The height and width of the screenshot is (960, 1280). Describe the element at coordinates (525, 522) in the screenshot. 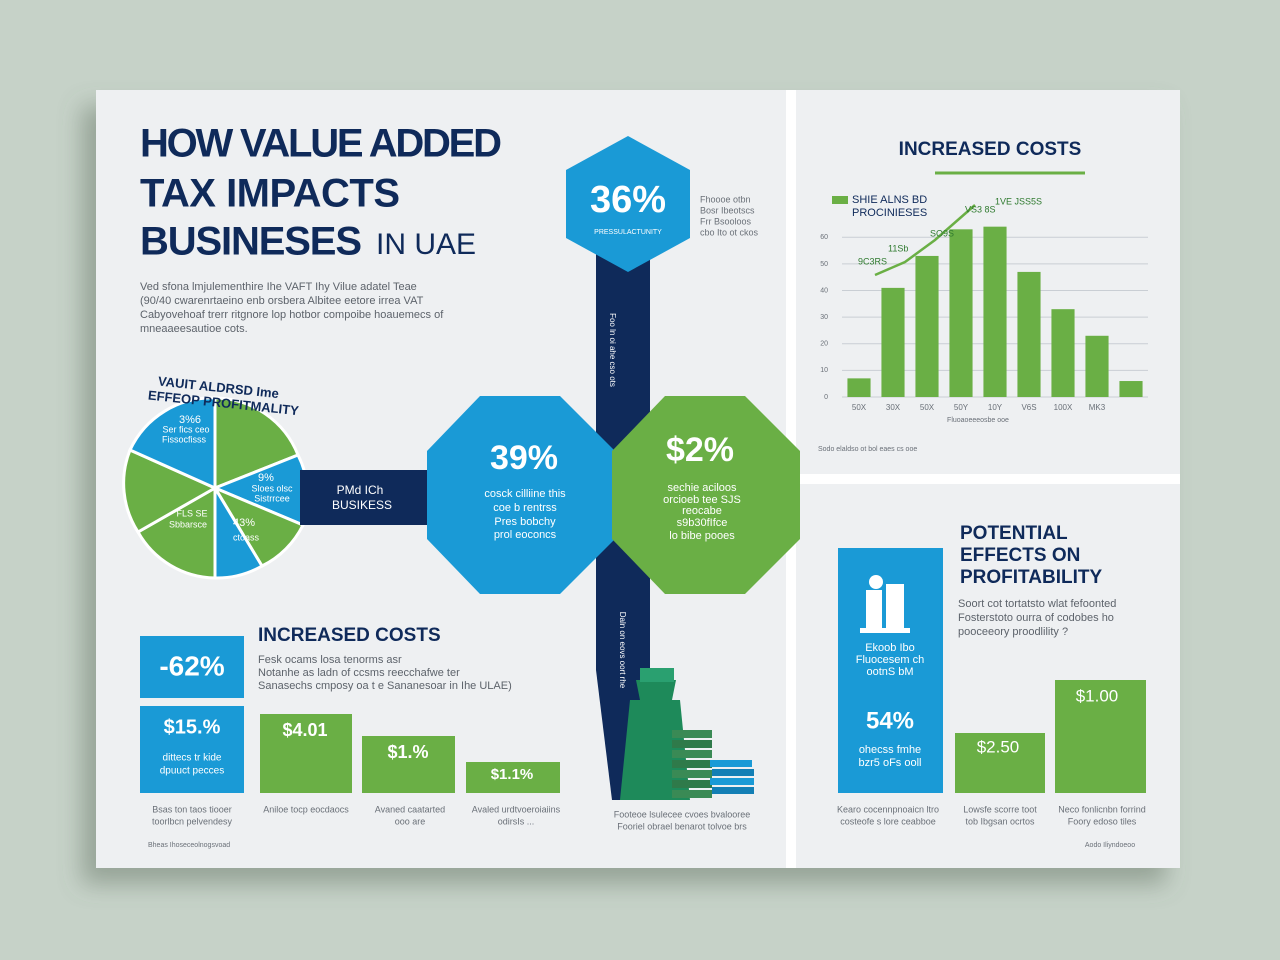

I see `oct-caption-line: Pres bobchy` at that location.